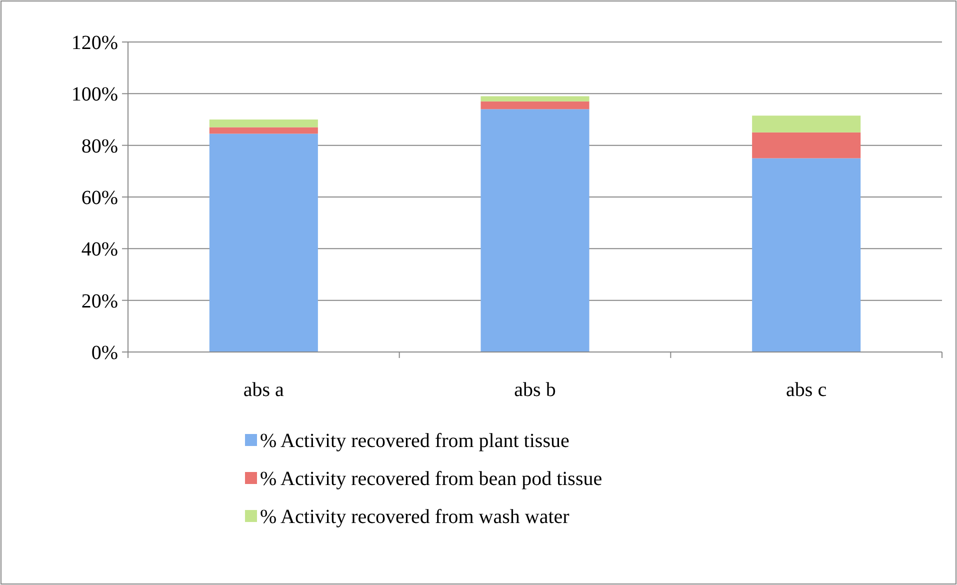 The image size is (957, 585). I want to click on x-tick-label: abs a, so click(263, 390).